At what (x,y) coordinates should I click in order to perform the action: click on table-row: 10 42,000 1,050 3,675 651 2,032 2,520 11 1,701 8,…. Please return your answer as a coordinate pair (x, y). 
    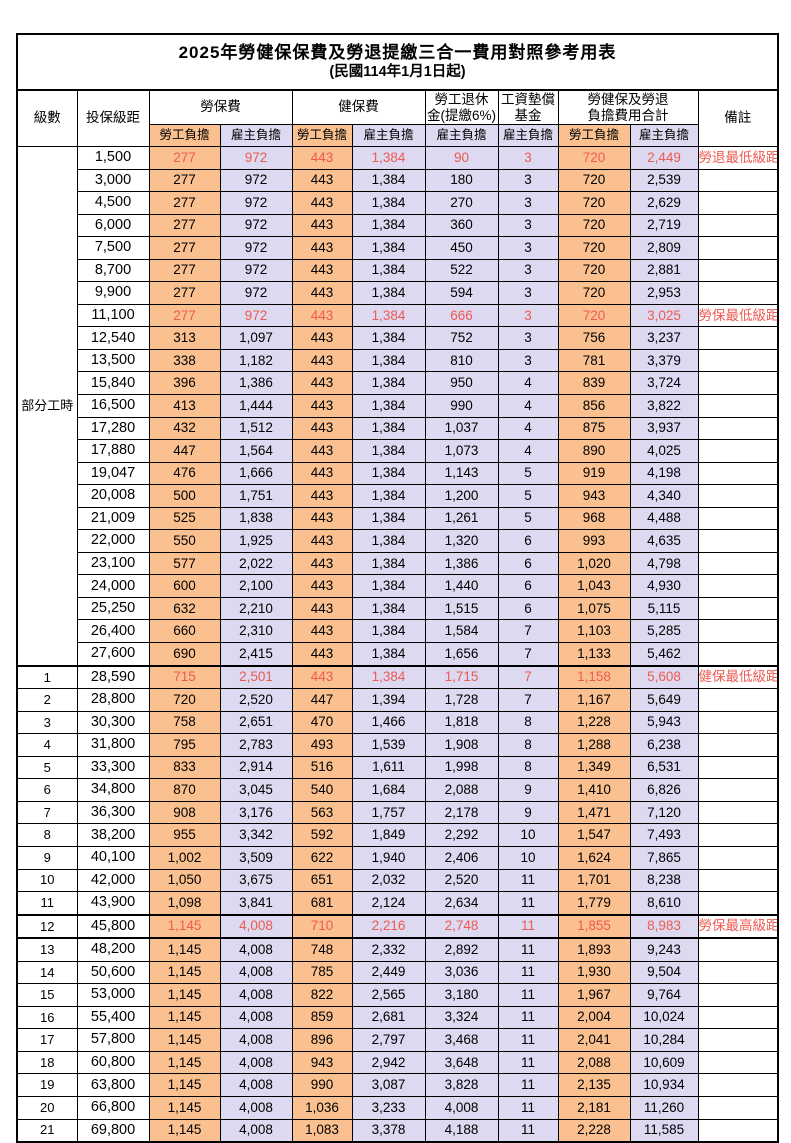
    Looking at the image, I should click on (397, 880).